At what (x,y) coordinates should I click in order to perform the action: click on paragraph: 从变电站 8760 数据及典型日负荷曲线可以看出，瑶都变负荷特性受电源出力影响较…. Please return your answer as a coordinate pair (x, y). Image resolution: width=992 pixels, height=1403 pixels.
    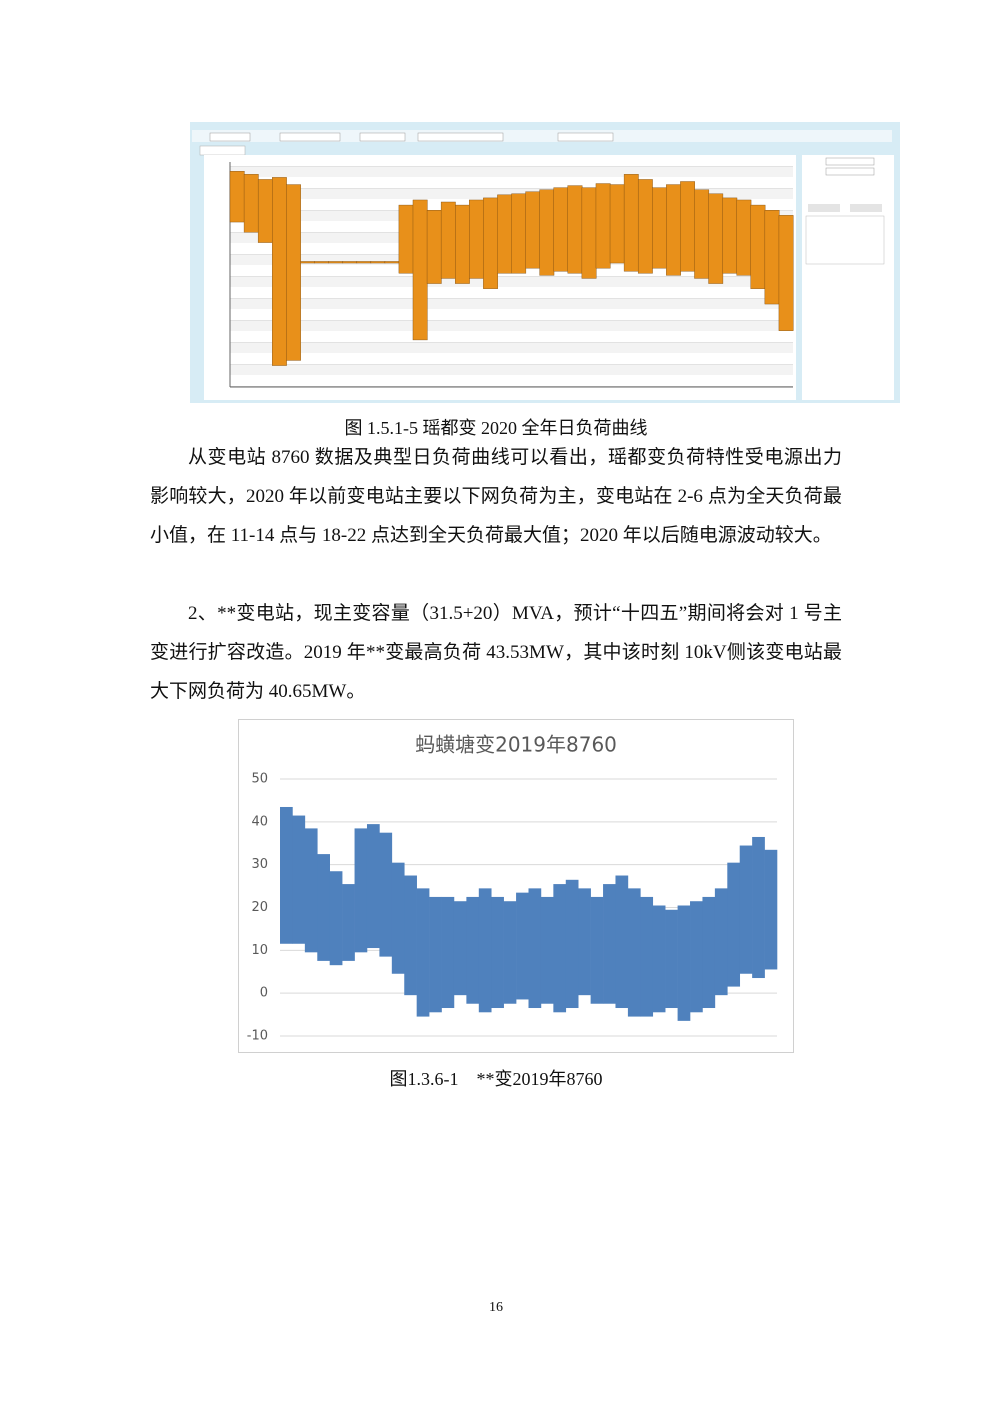
    Looking at the image, I should click on (496, 496).